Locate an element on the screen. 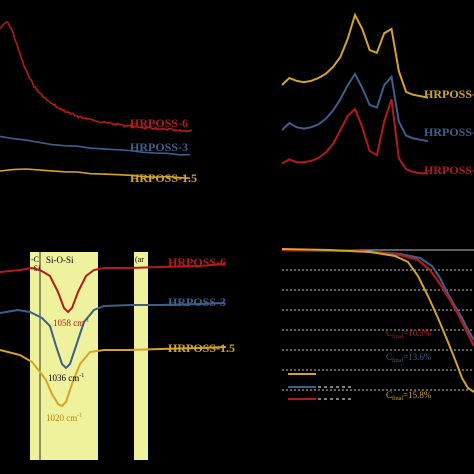  panel-bottom-right: Cfinal=10.5% Cfinal=13.6% Cfinal=15.8% is located at coordinates (377, 329).